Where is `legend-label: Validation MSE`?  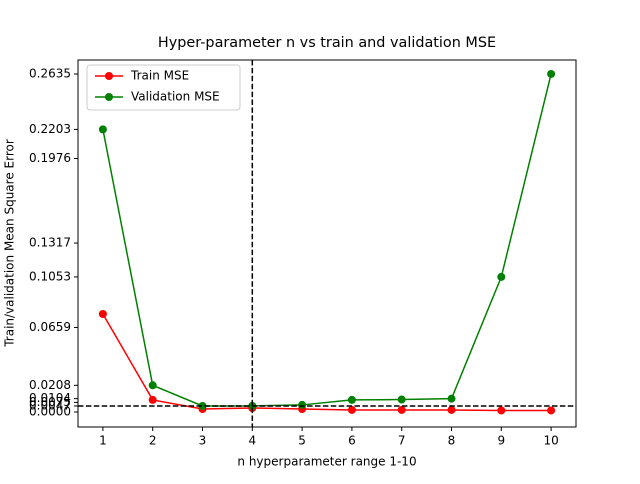
legend-label: Validation MSE is located at coordinates (175, 97).